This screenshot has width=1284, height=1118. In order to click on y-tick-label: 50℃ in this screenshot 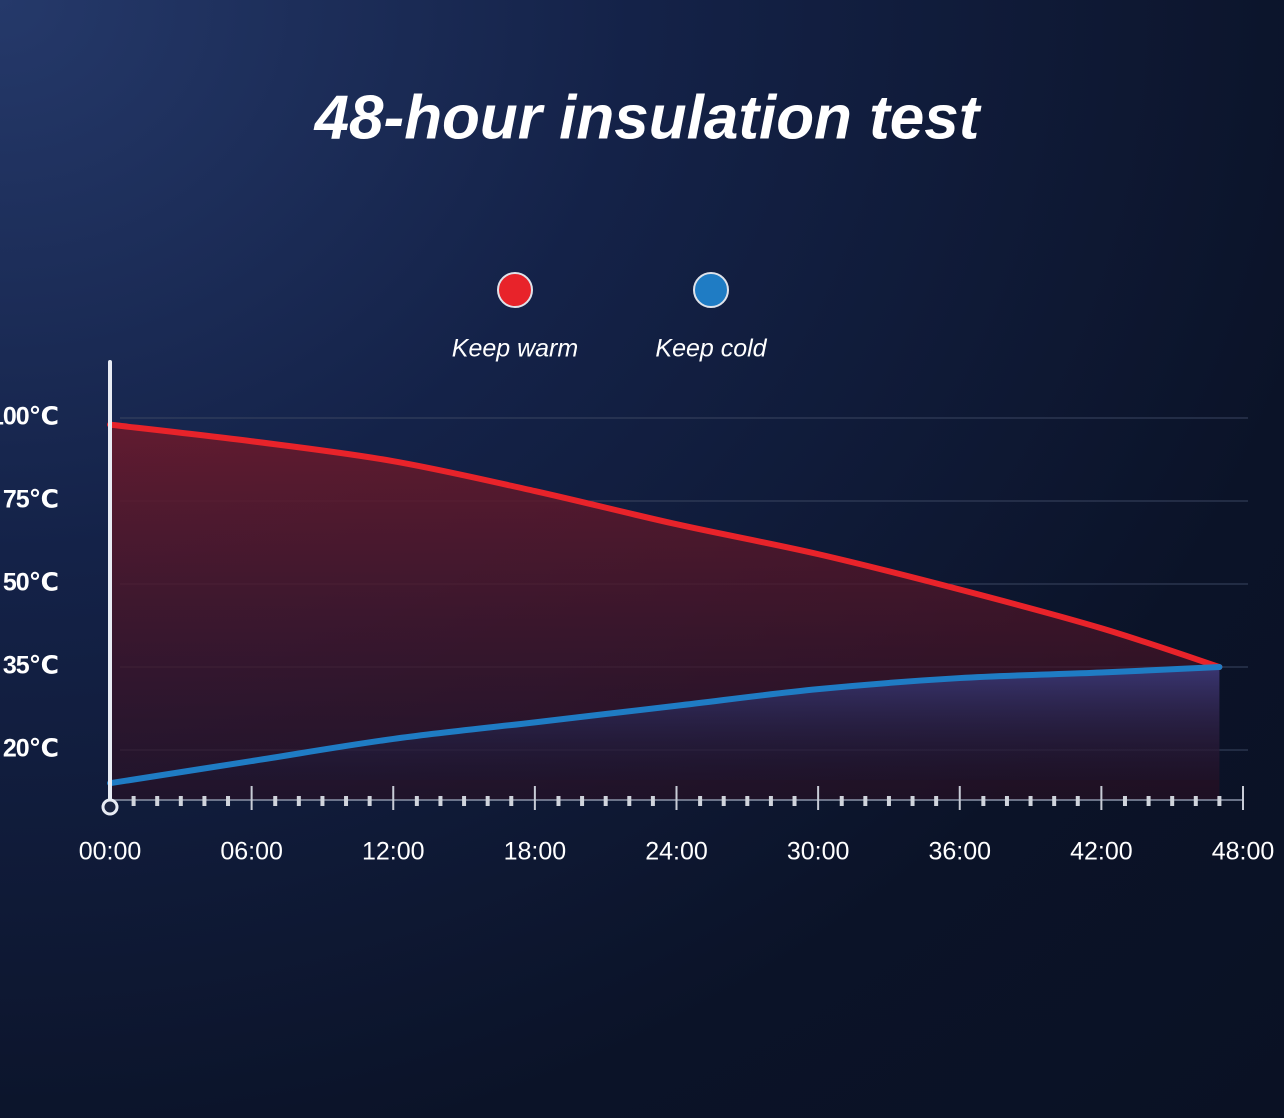, I will do `click(30, 583)`.